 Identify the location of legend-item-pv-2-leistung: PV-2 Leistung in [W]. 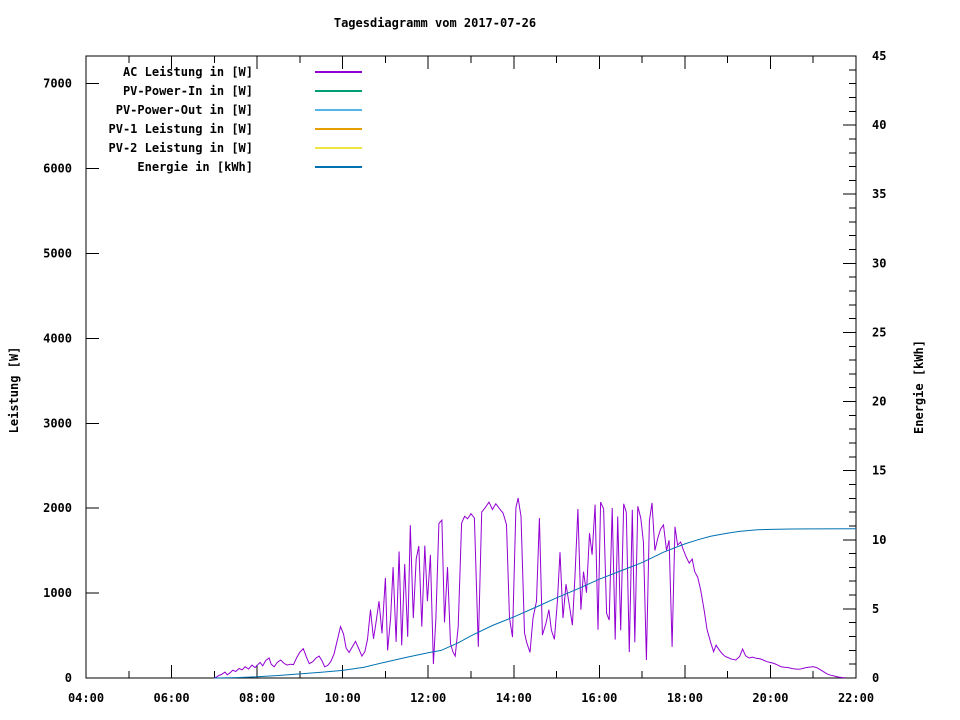
(224, 147).